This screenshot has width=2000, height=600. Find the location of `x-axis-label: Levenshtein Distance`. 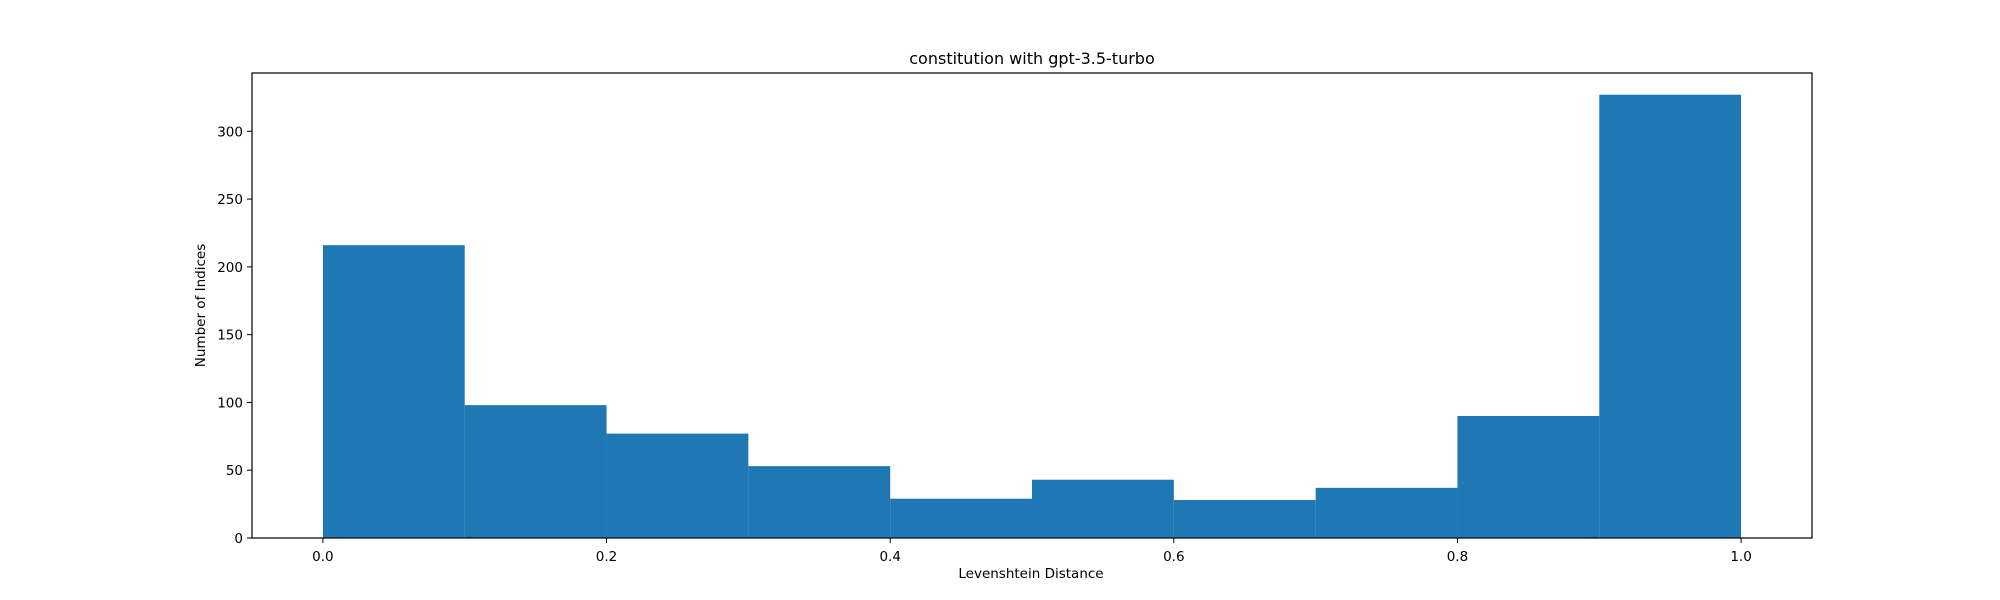

x-axis-label: Levenshtein Distance is located at coordinates (1030, 574).